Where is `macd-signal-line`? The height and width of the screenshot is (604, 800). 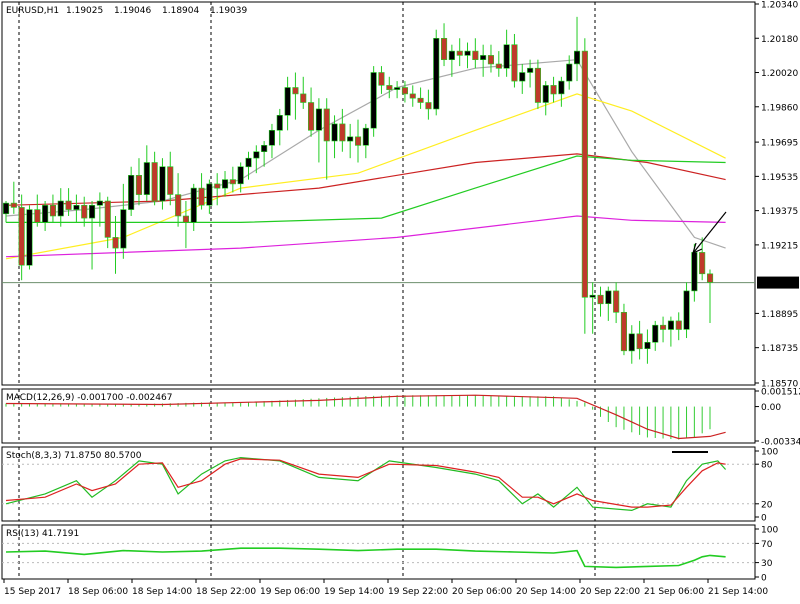 macd-signal-line is located at coordinates (365, 417).